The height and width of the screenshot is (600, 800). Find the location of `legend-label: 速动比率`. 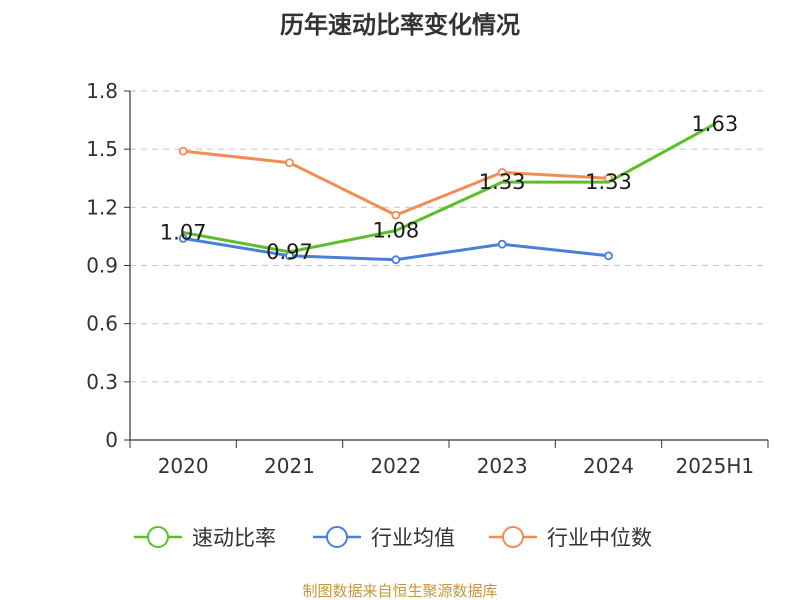

legend-label: 速动比率 is located at coordinates (234, 538).